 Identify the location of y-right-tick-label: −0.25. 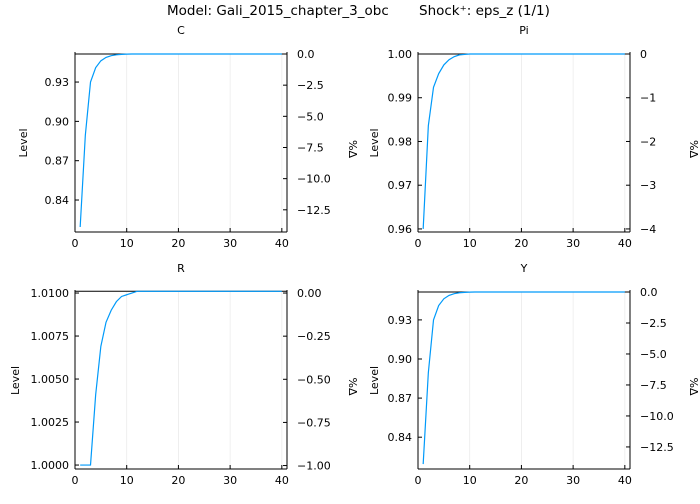
(314, 336).